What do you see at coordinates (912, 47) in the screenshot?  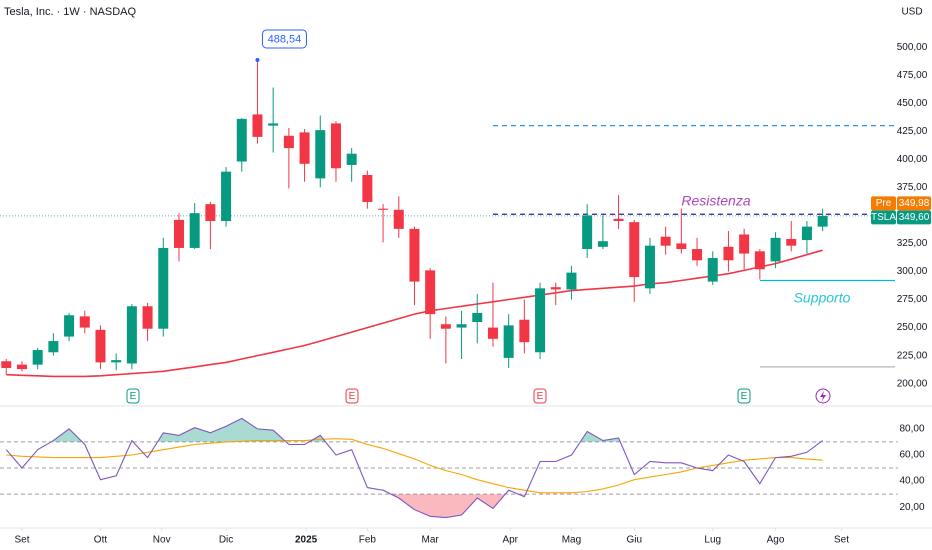 I see `y-tick-label: 500,00` at bounding box center [912, 47].